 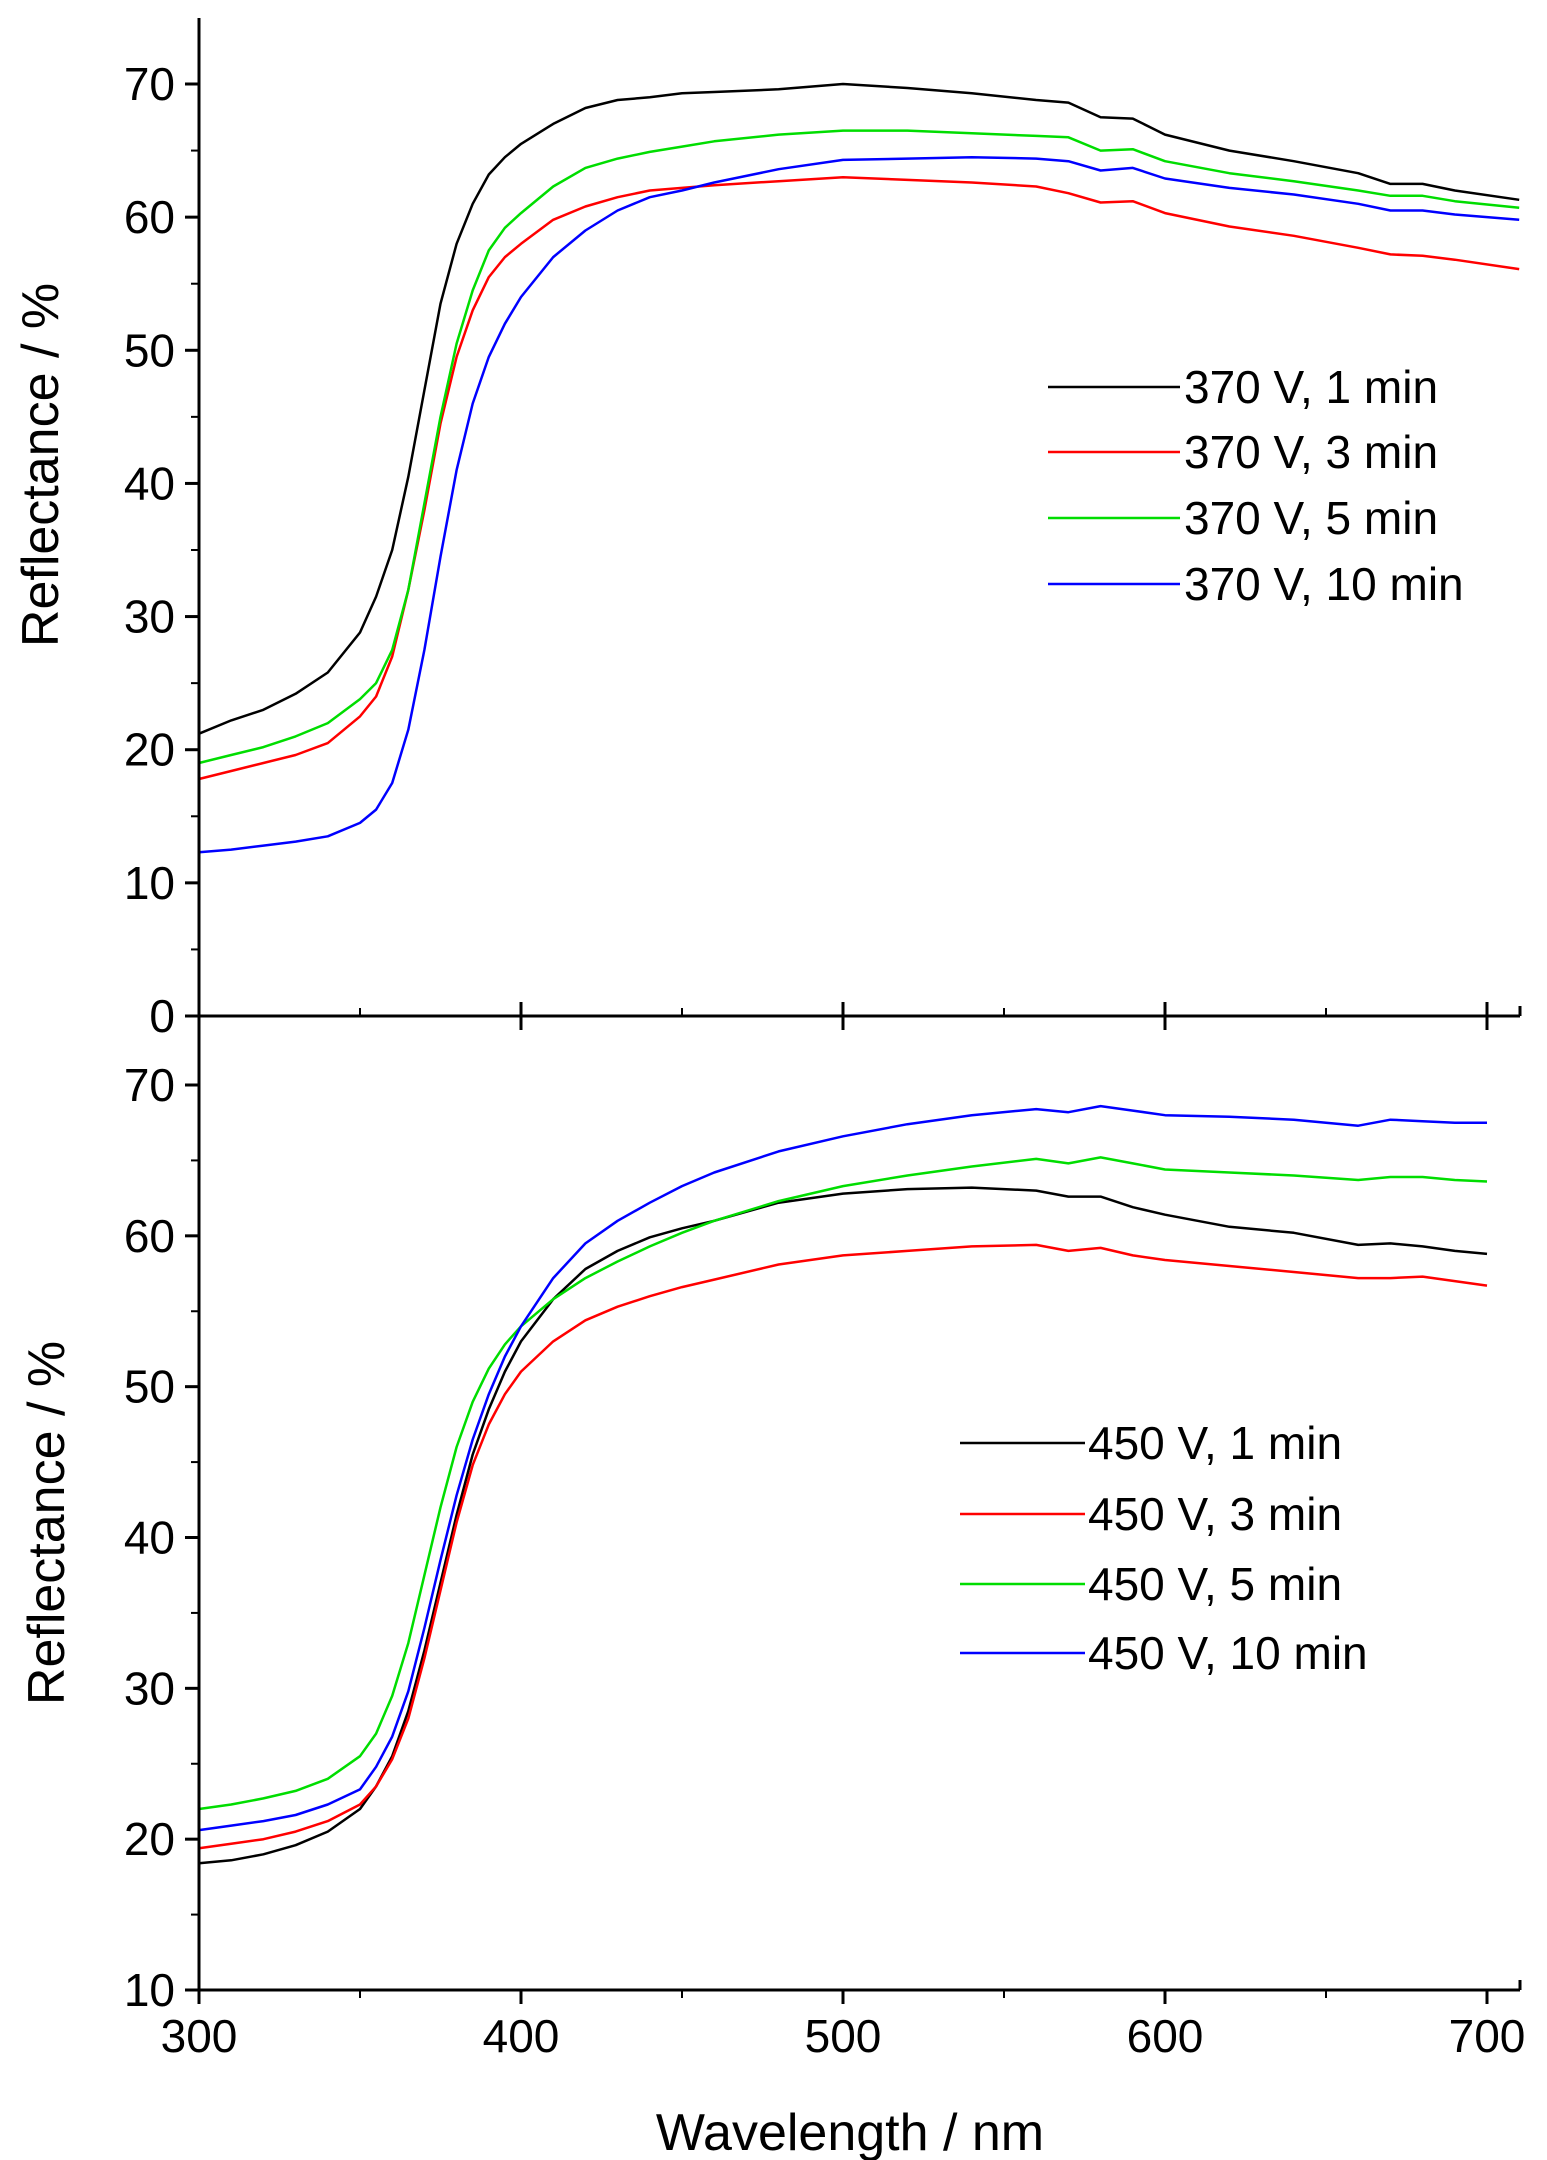 I want to click on bottom-ylabel: Reflectance / %, so click(x=47, y=1523).